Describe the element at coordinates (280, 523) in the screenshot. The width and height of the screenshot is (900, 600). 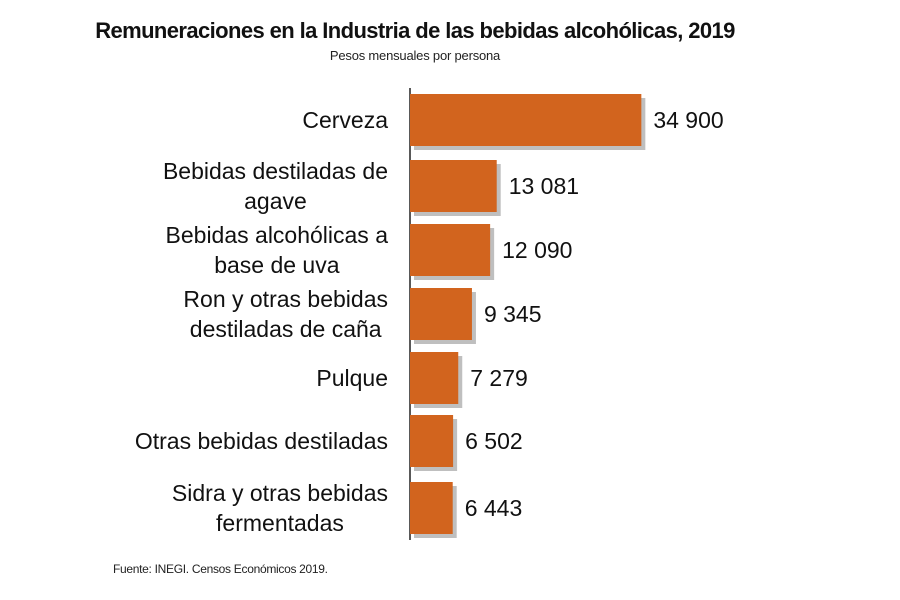
I see `category-label: fermentadas` at that location.